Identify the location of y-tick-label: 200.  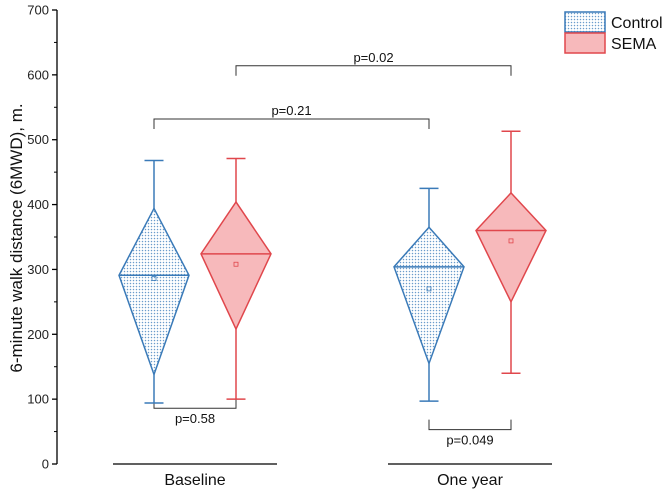
(38, 334).